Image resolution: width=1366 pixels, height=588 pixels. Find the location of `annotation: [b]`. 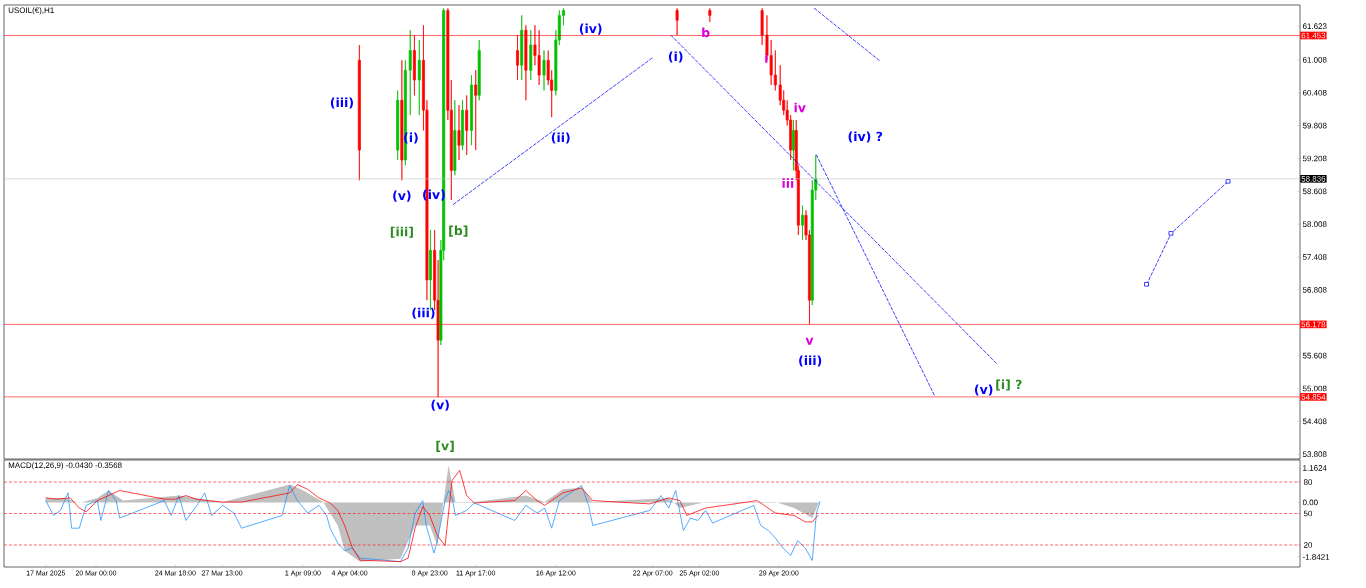

annotation: [b] is located at coordinates (458, 231).